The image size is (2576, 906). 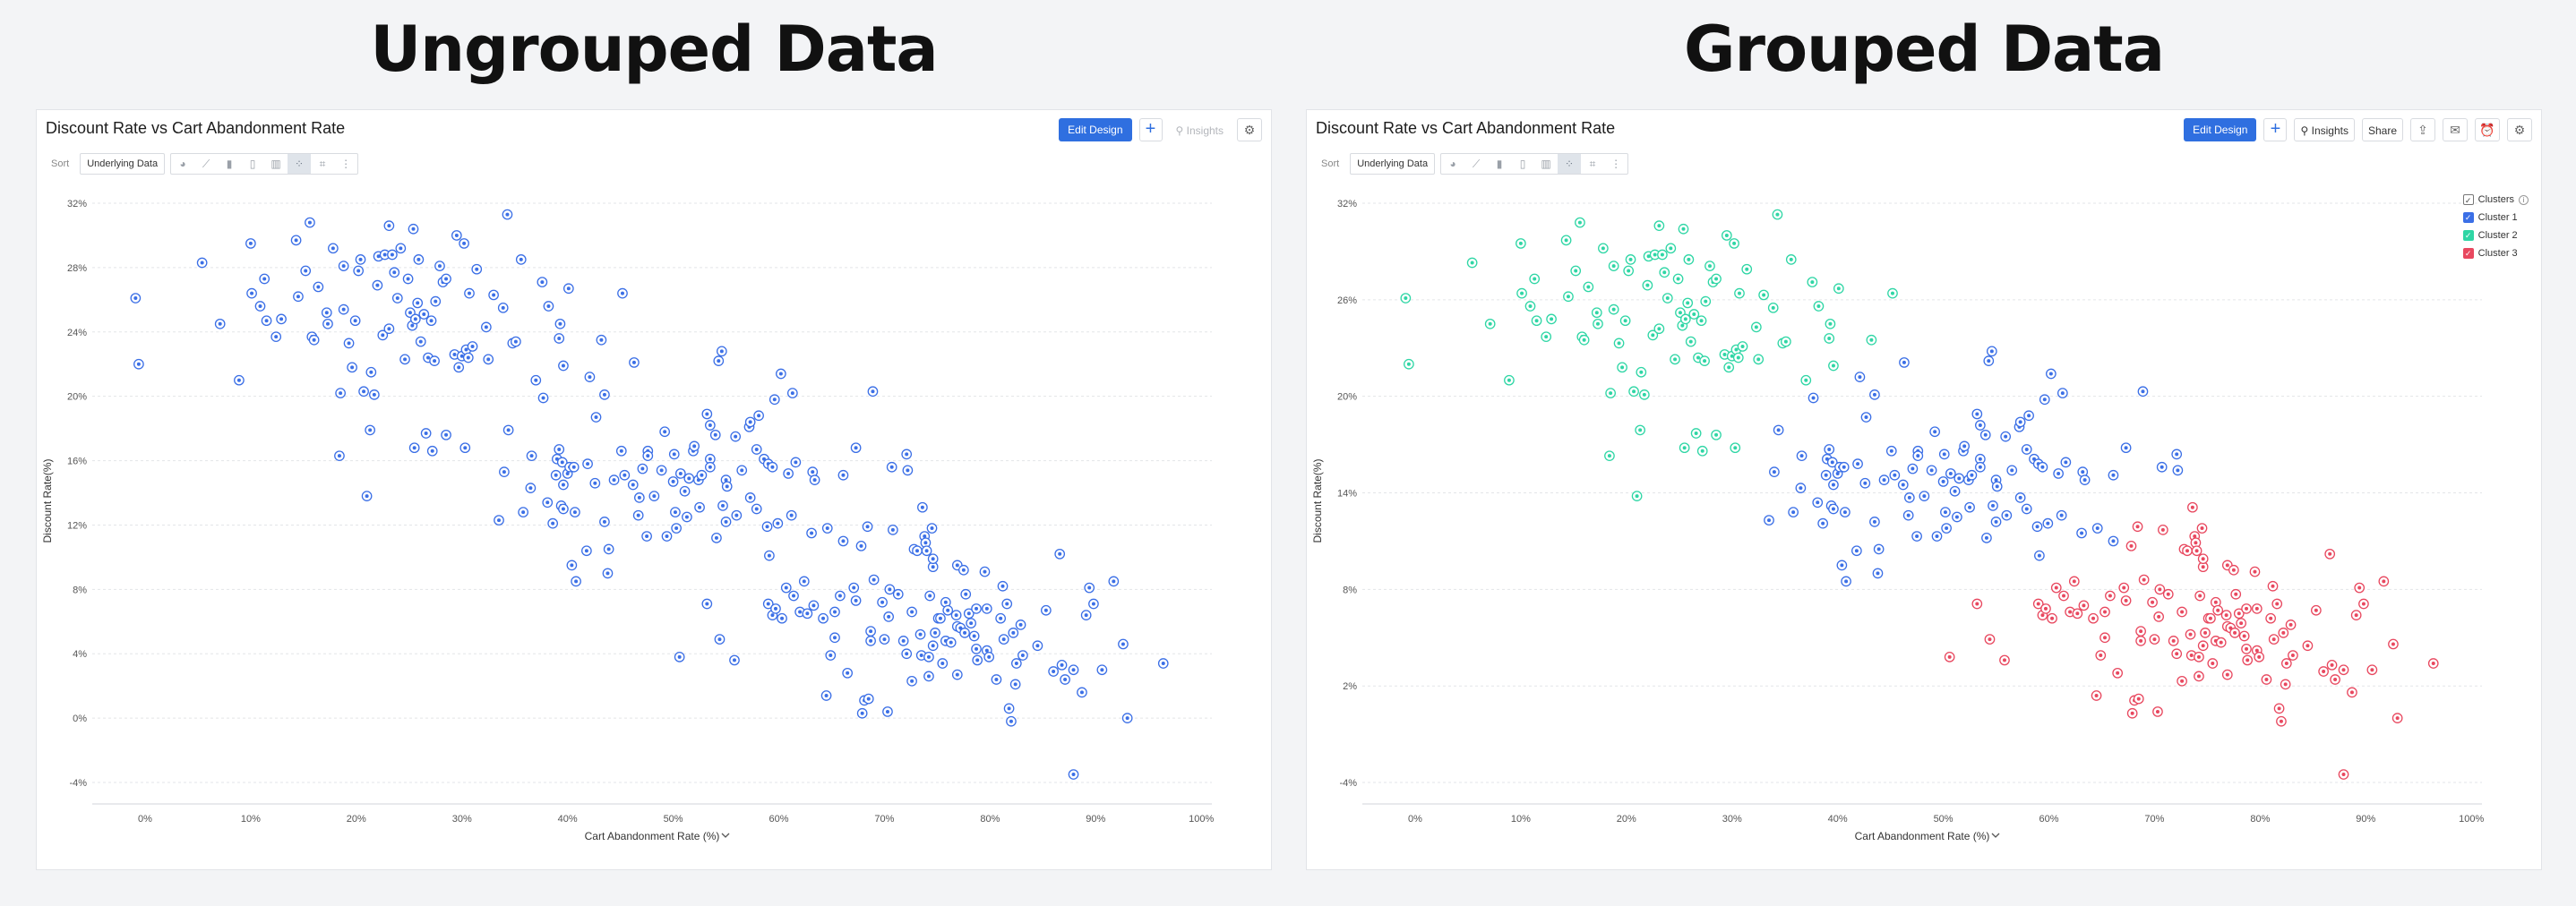 I want to click on comment-button: ✉, so click(x=2455, y=129).